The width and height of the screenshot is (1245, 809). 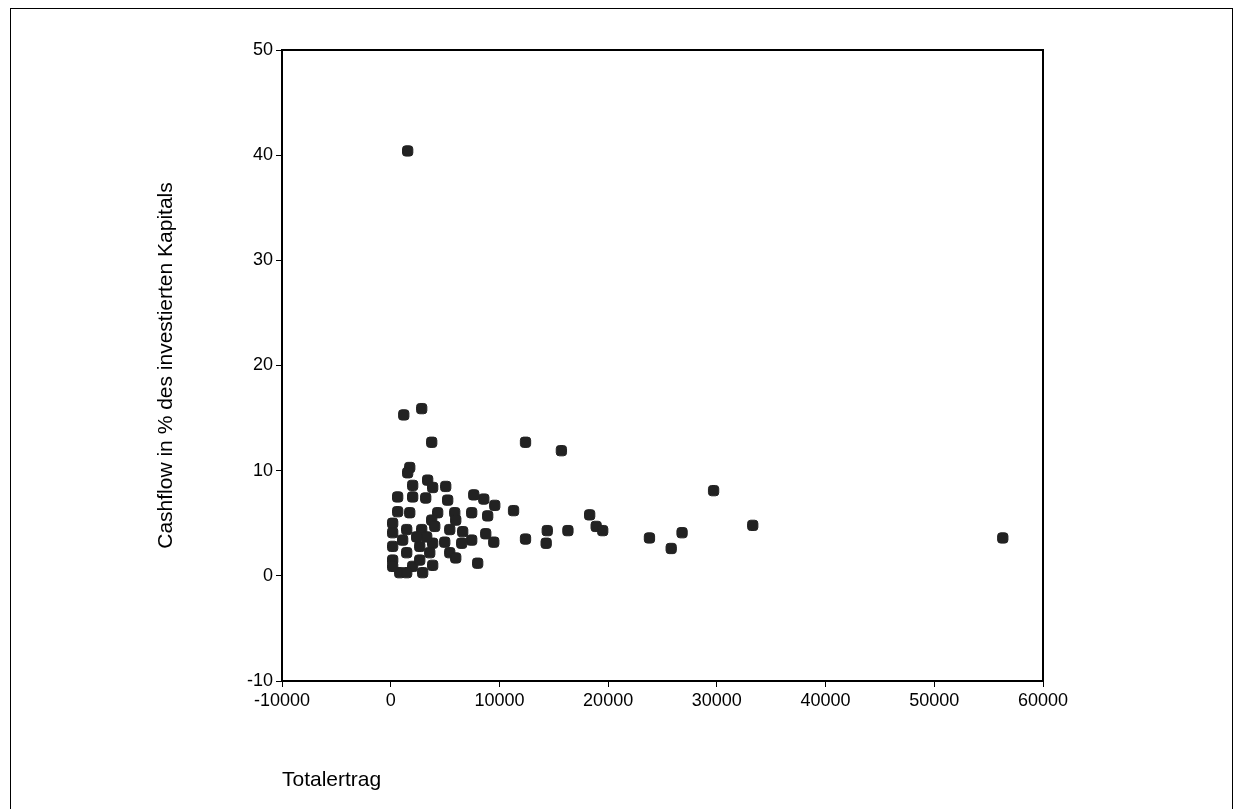 What do you see at coordinates (262, 259) in the screenshot?
I see `y-tick-label: 30` at bounding box center [262, 259].